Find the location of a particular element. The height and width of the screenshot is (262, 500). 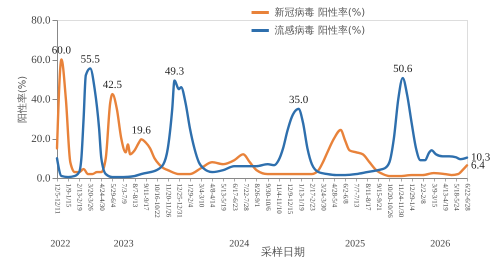

annotation: 50.6 is located at coordinates (403, 69).